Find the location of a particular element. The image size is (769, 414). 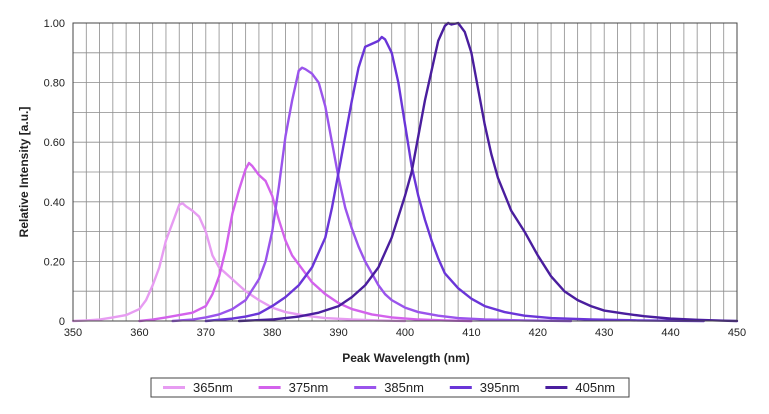

series-line-365nm is located at coordinates (239, 262).